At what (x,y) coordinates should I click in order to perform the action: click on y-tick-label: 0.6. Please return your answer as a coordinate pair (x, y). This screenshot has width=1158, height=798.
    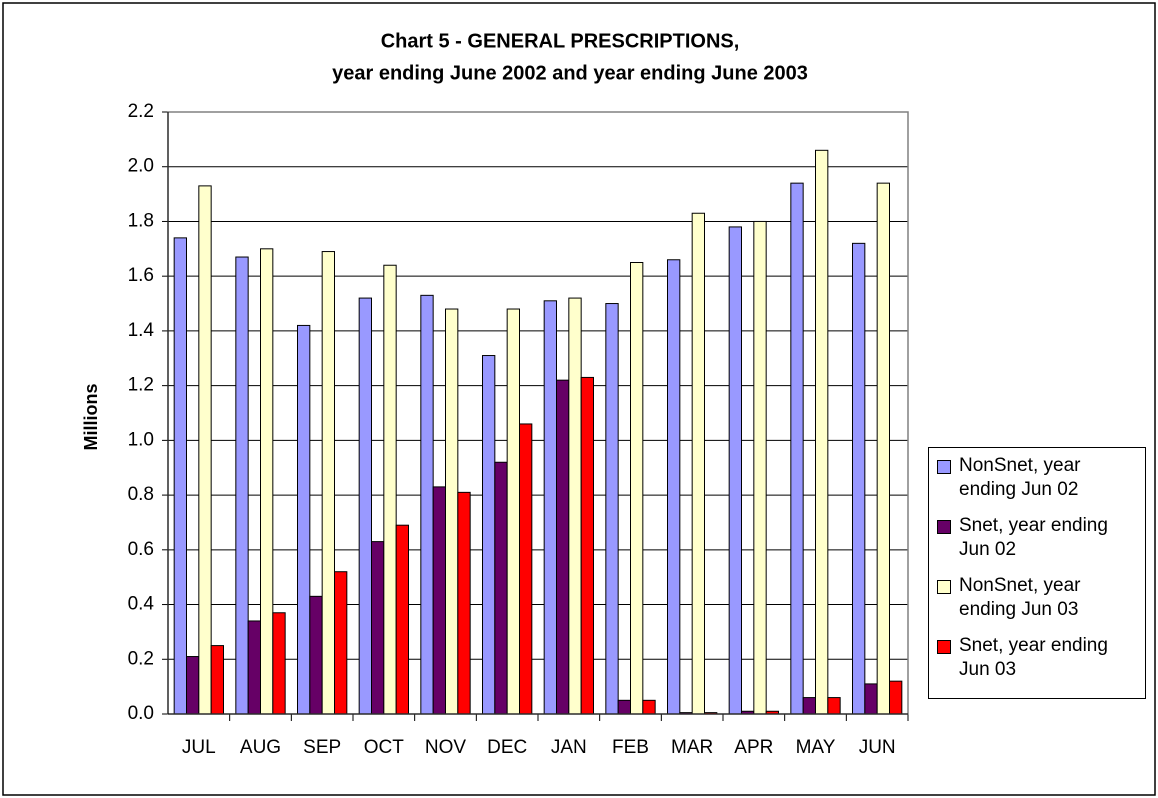
    Looking at the image, I should click on (141, 549).